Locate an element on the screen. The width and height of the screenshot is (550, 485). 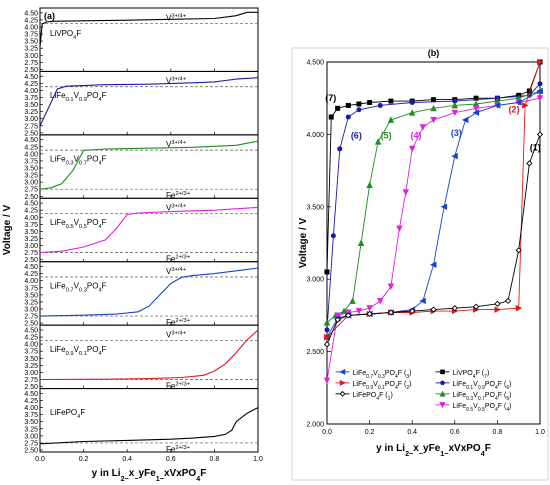
y-tick-label: 3.75 is located at coordinates (31, 415).